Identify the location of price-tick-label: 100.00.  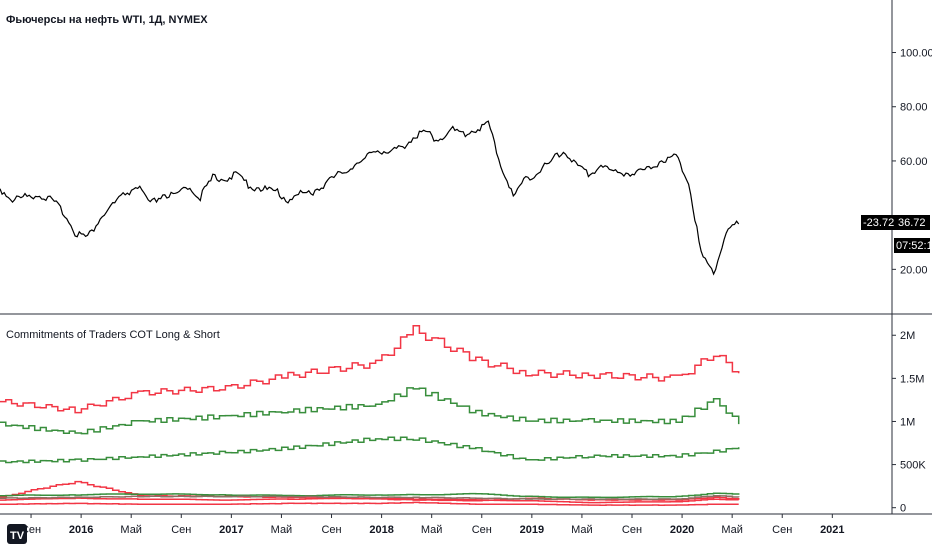
(916, 54).